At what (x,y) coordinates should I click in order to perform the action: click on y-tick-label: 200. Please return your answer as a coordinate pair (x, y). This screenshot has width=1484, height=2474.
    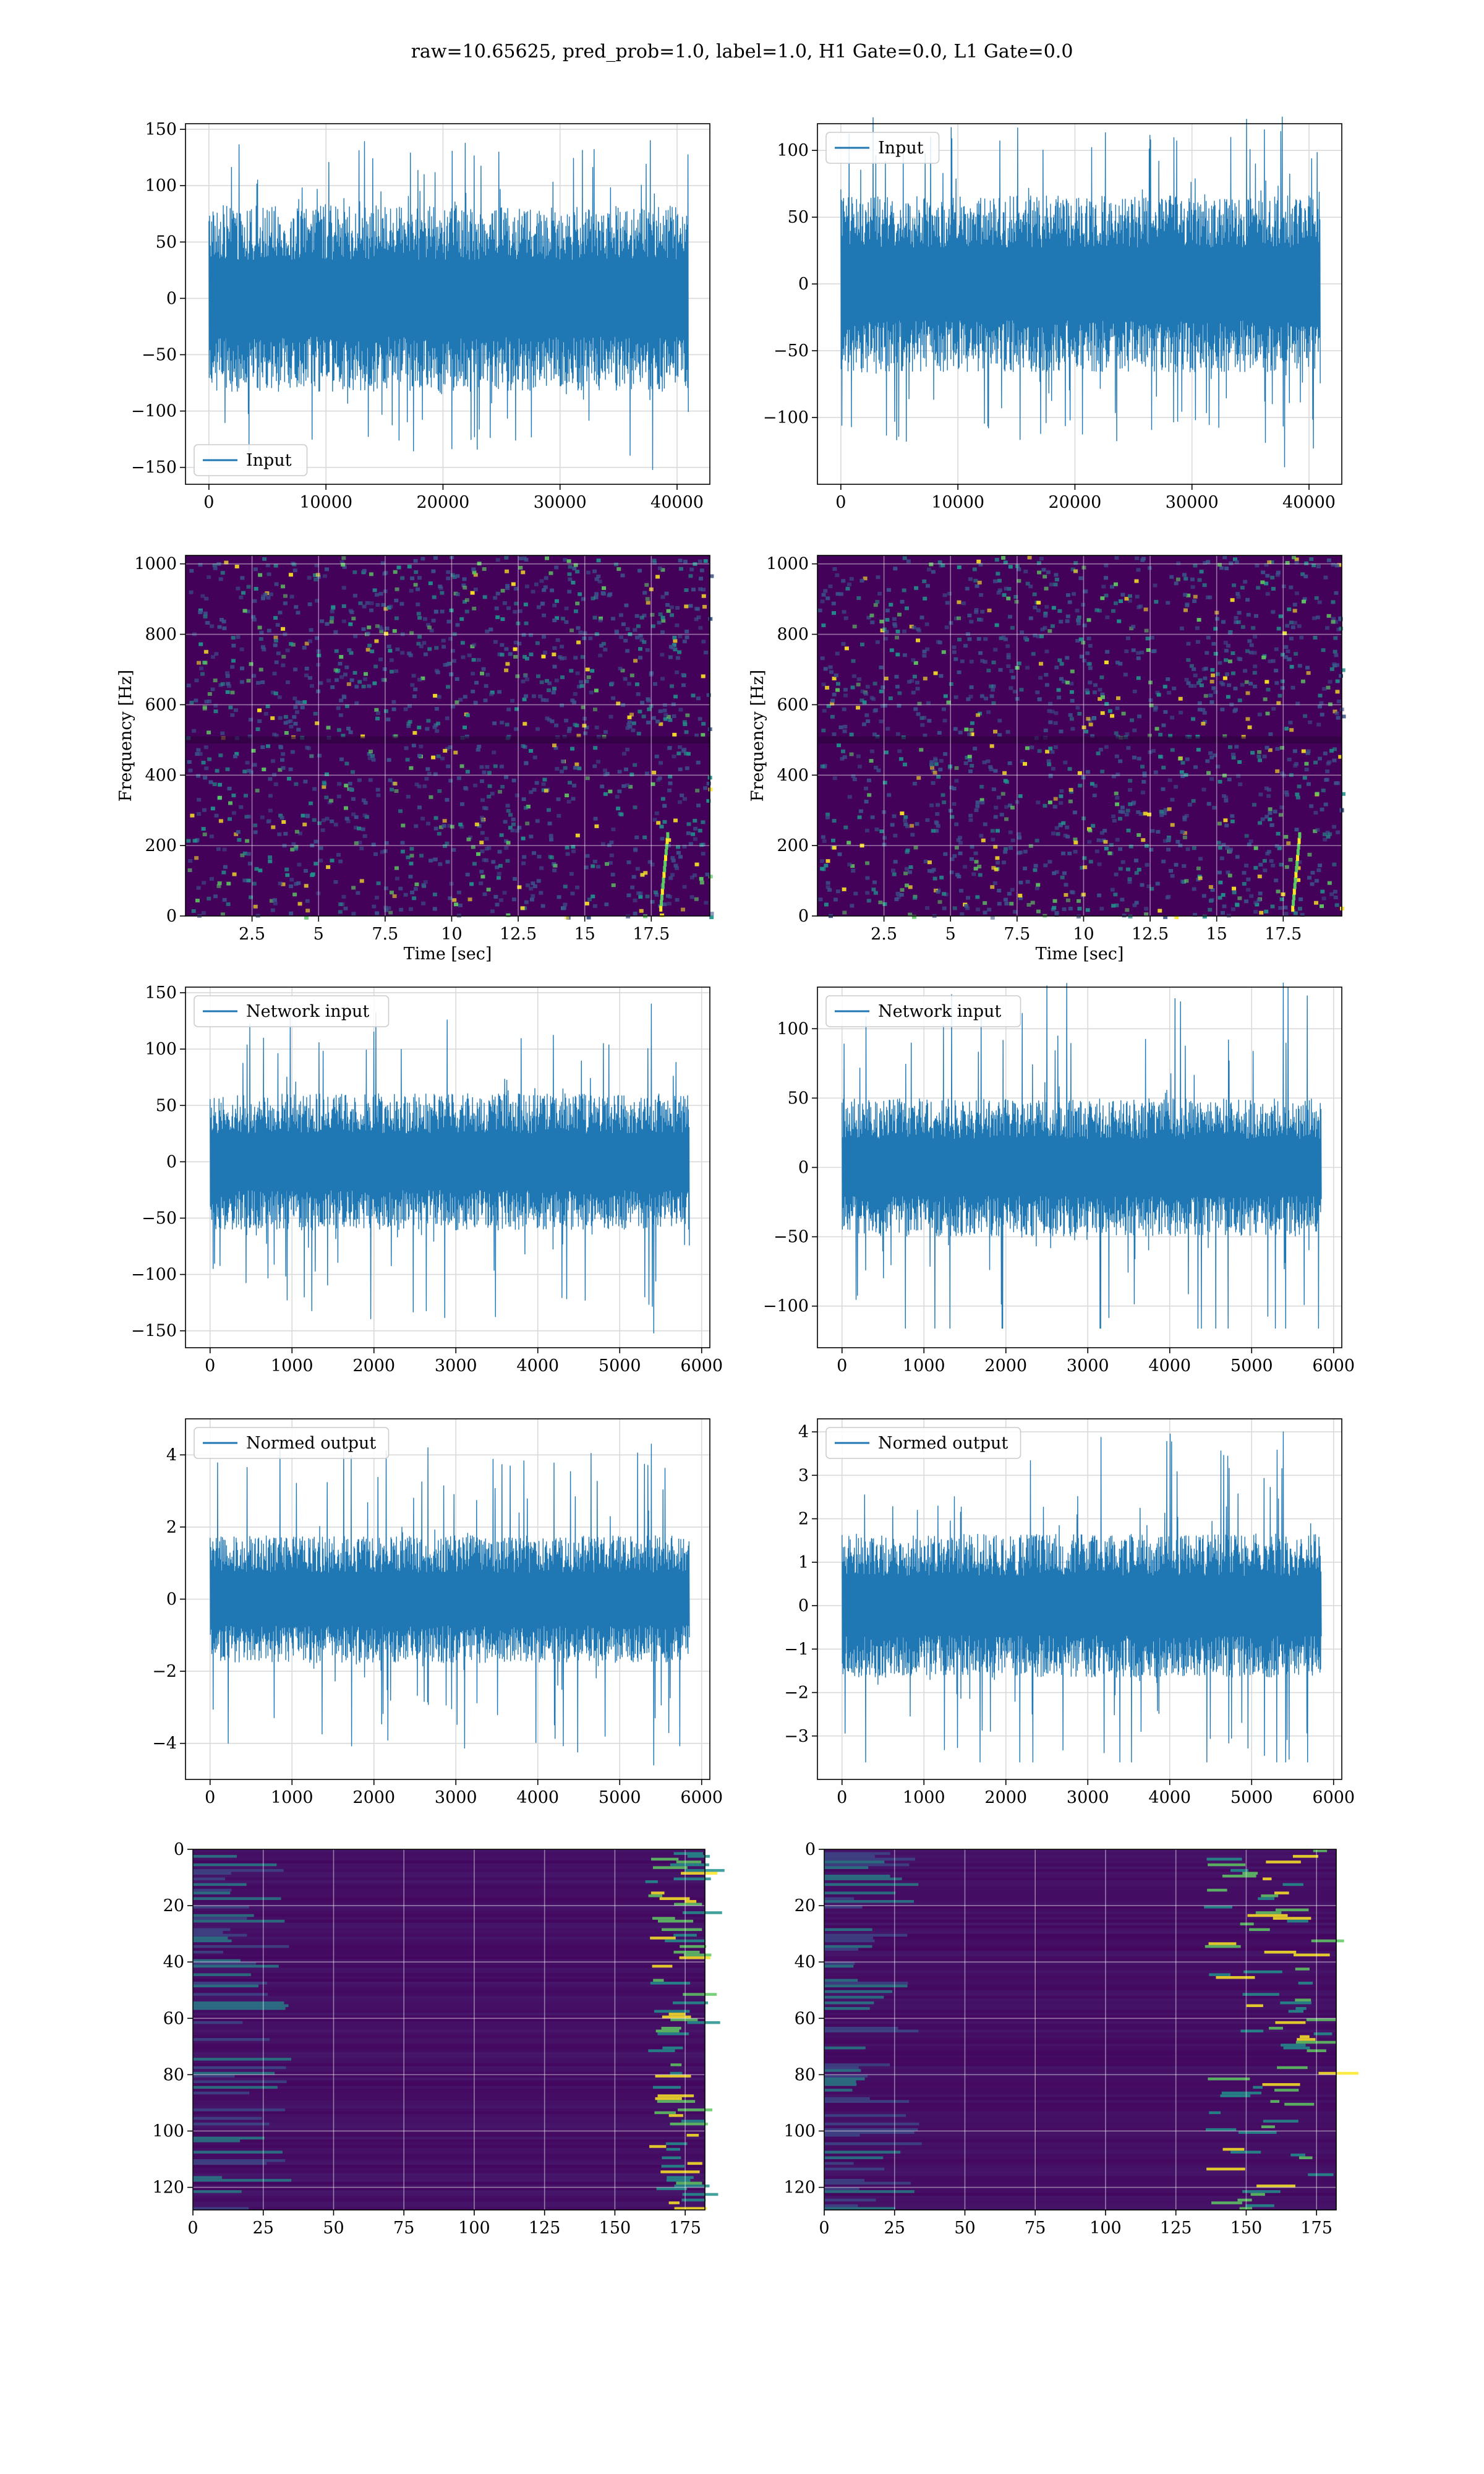
    Looking at the image, I should click on (793, 846).